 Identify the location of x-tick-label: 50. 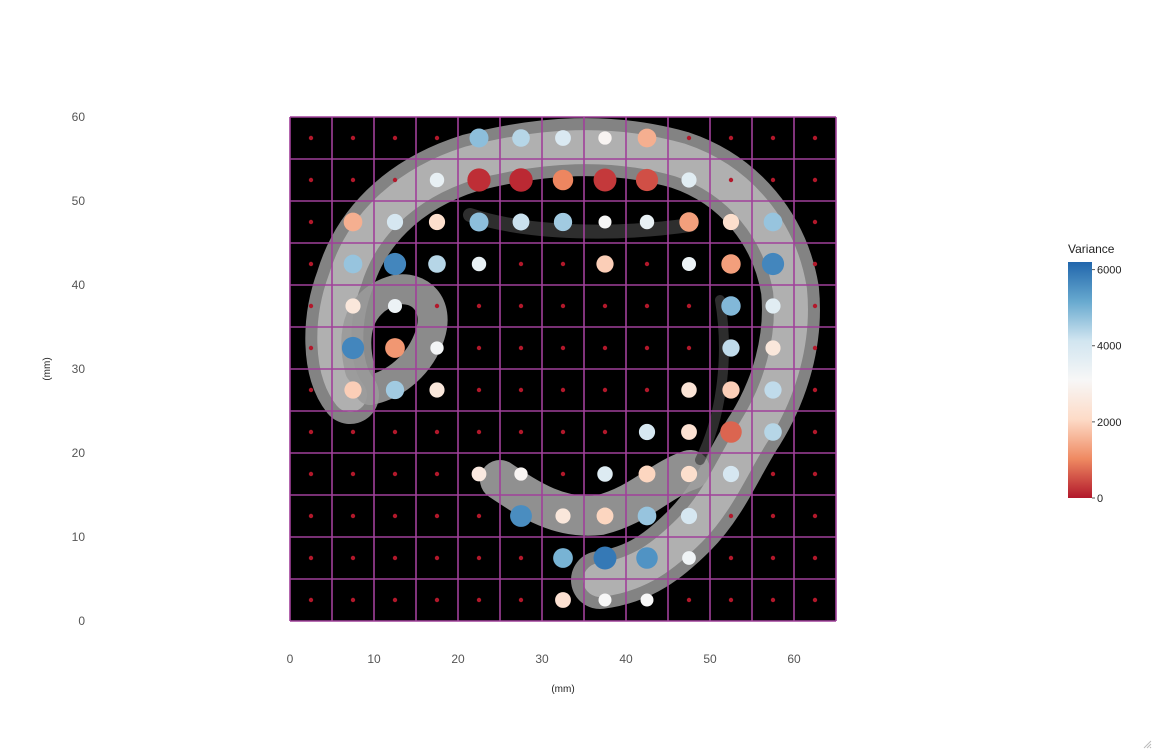
(710, 659).